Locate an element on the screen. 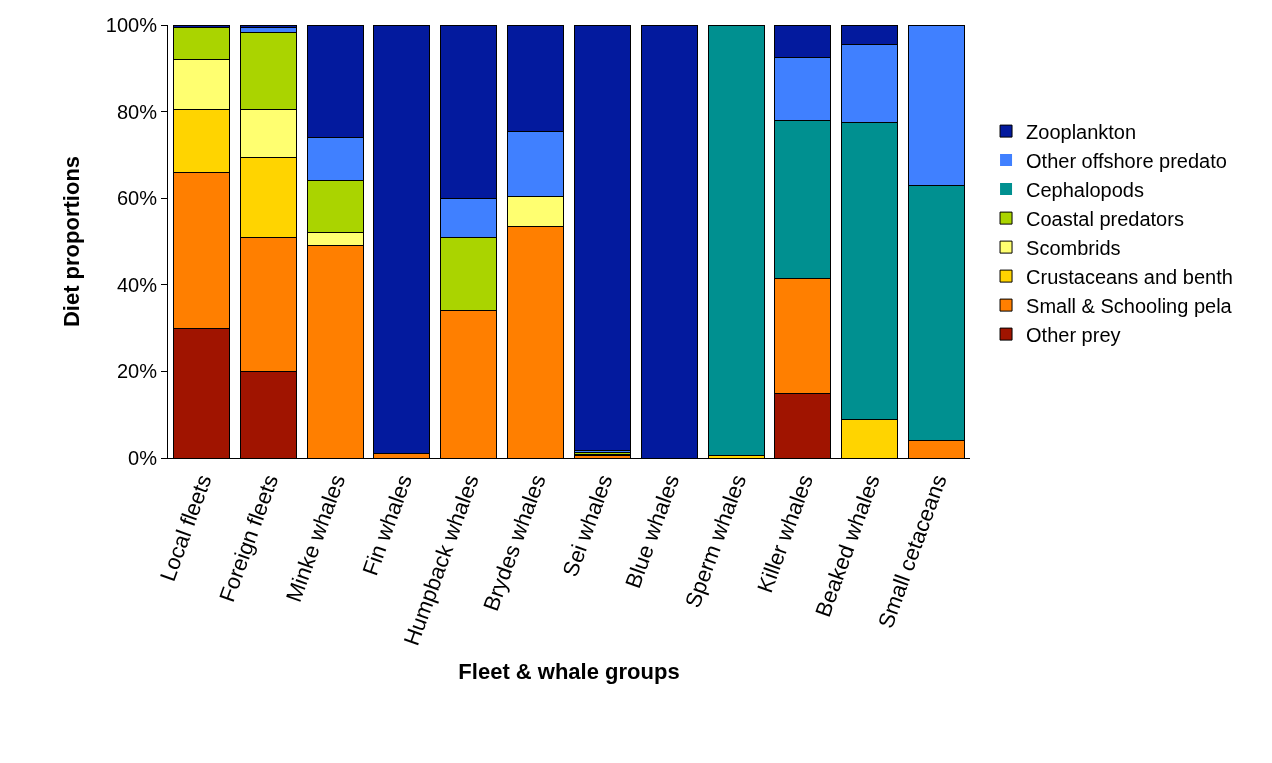  legend-label: Cephalopods is located at coordinates (1085, 189).